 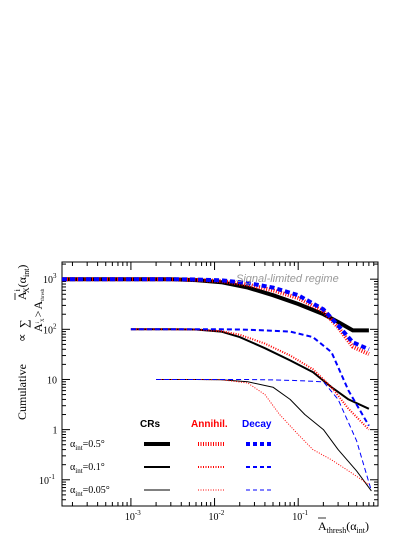 What do you see at coordinates (150, 424) in the screenshot?
I see `legend-header-crs: CRs` at bounding box center [150, 424].